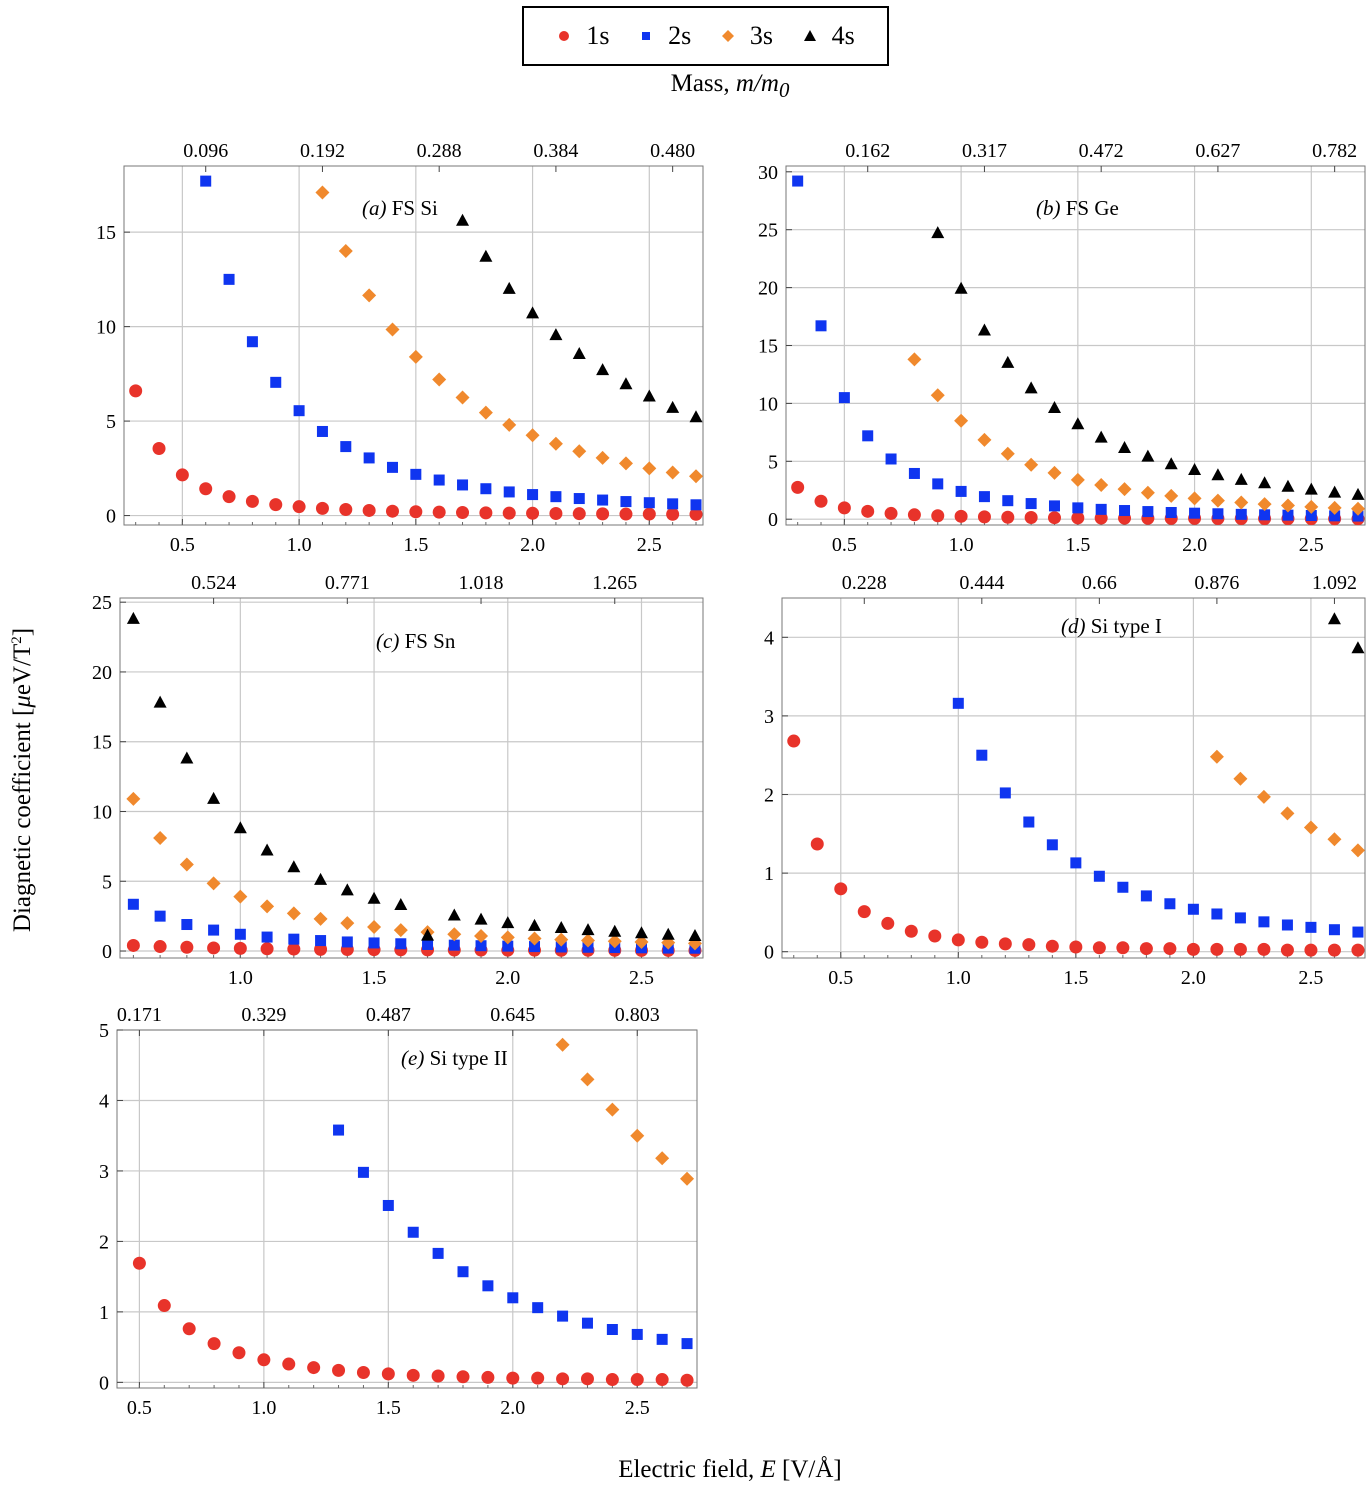 The width and height of the screenshot is (1370, 1492). I want to click on top-tick-label: 0.876, so click(1216, 583).